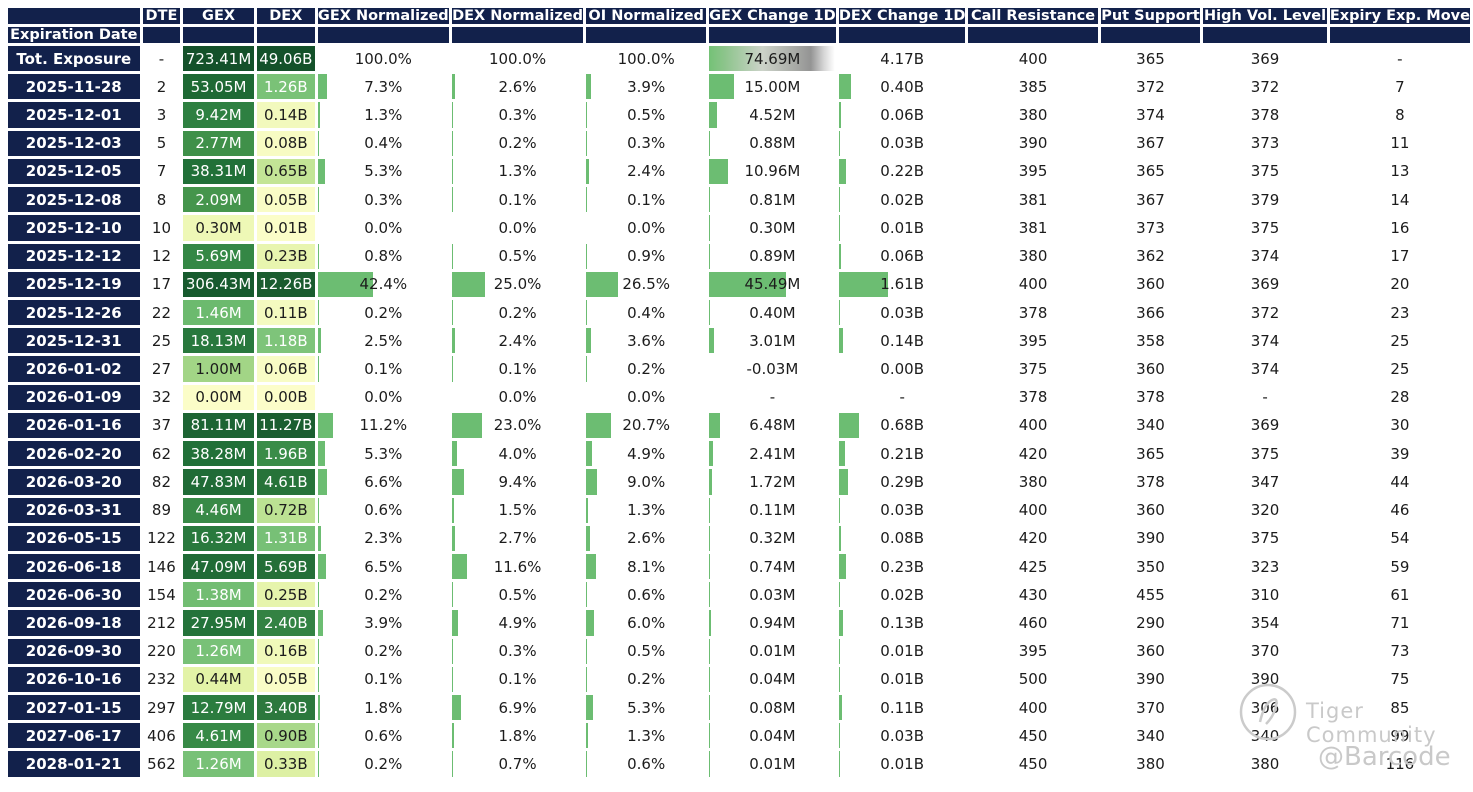 The height and width of the screenshot is (792, 1473). Describe the element at coordinates (902, 312) in the screenshot. I see `dex-change-cell-value: 0.03B` at that location.